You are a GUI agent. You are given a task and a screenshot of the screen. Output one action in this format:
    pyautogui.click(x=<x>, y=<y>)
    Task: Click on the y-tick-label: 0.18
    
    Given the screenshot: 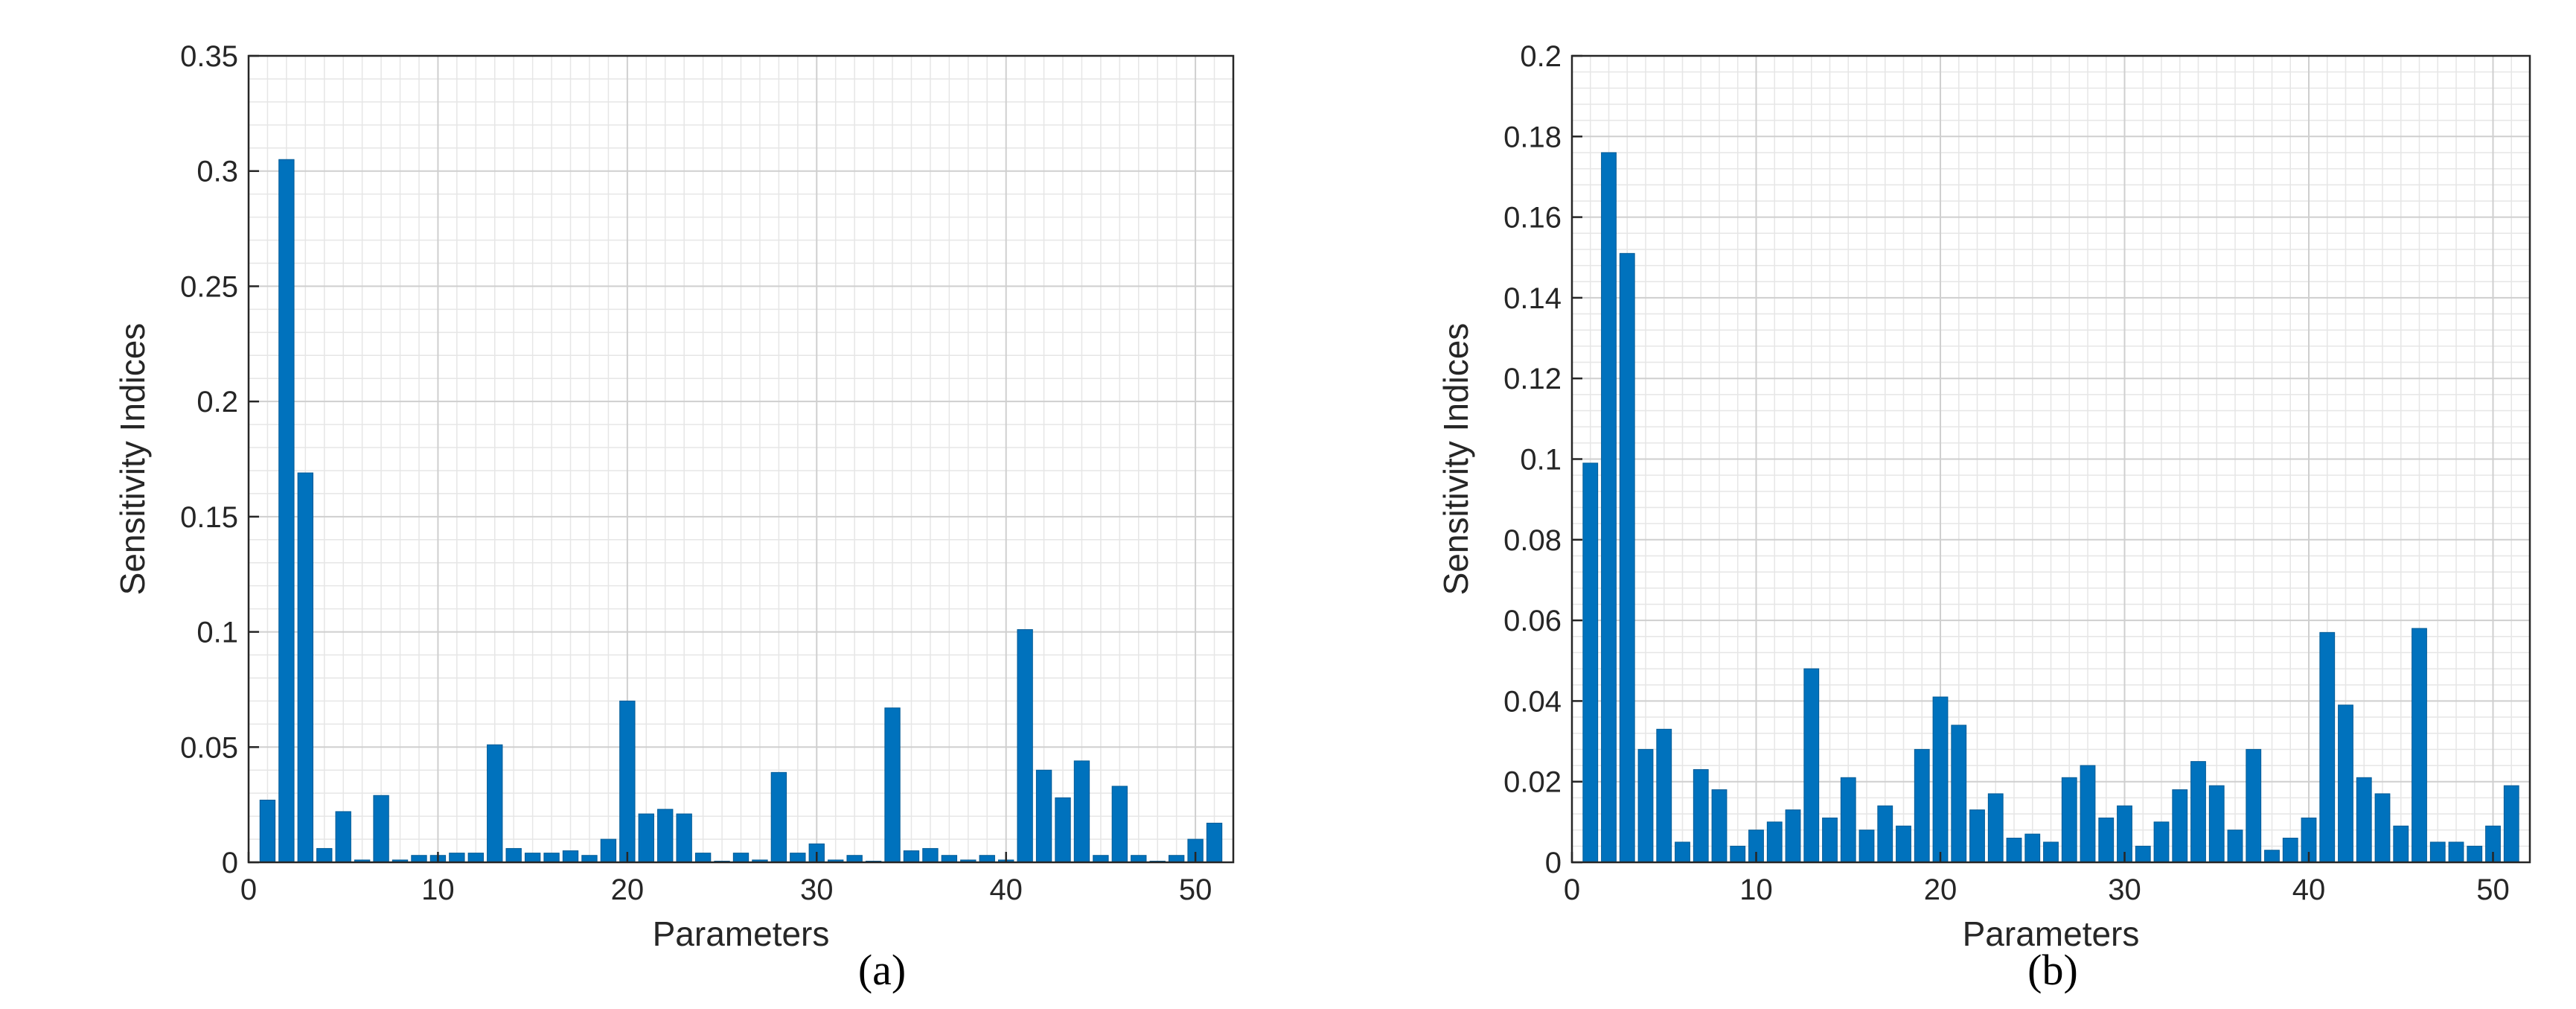 What is the action you would take?
    pyautogui.click(x=1533, y=137)
    